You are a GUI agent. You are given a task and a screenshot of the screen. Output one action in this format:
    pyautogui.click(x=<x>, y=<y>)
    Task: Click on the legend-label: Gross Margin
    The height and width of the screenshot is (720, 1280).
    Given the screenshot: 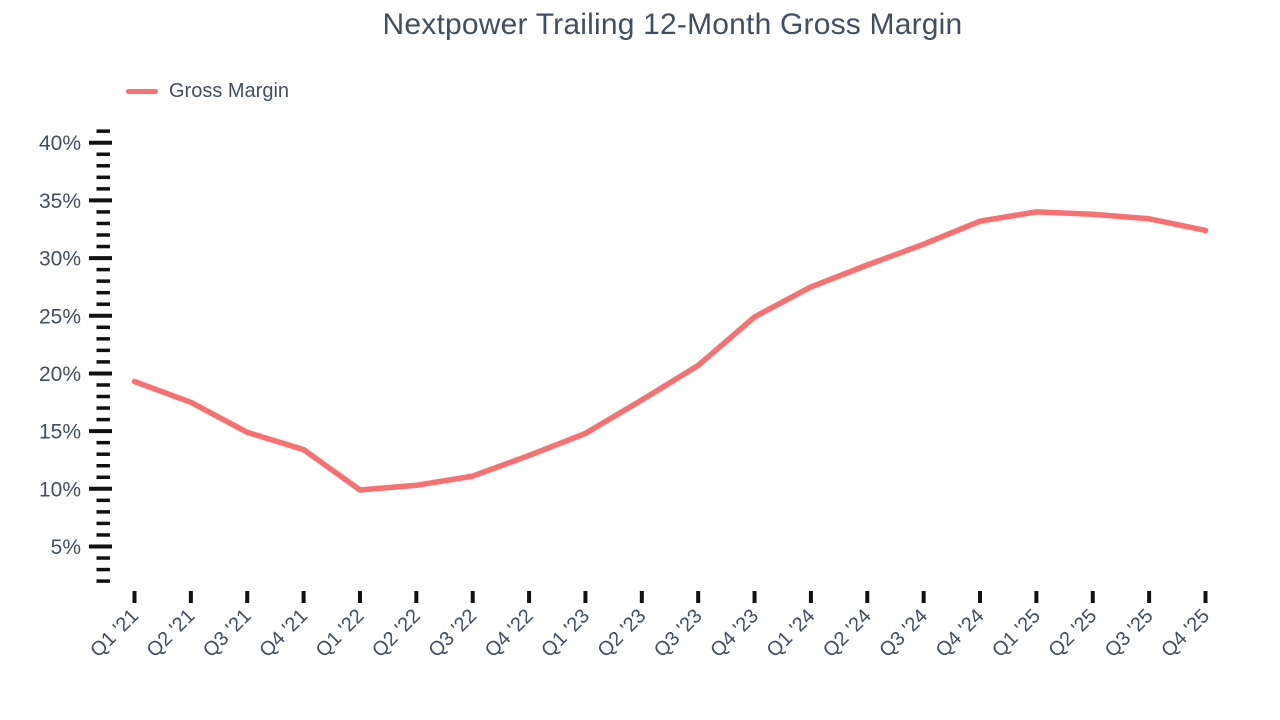 What is the action you would take?
    pyautogui.click(x=229, y=90)
    